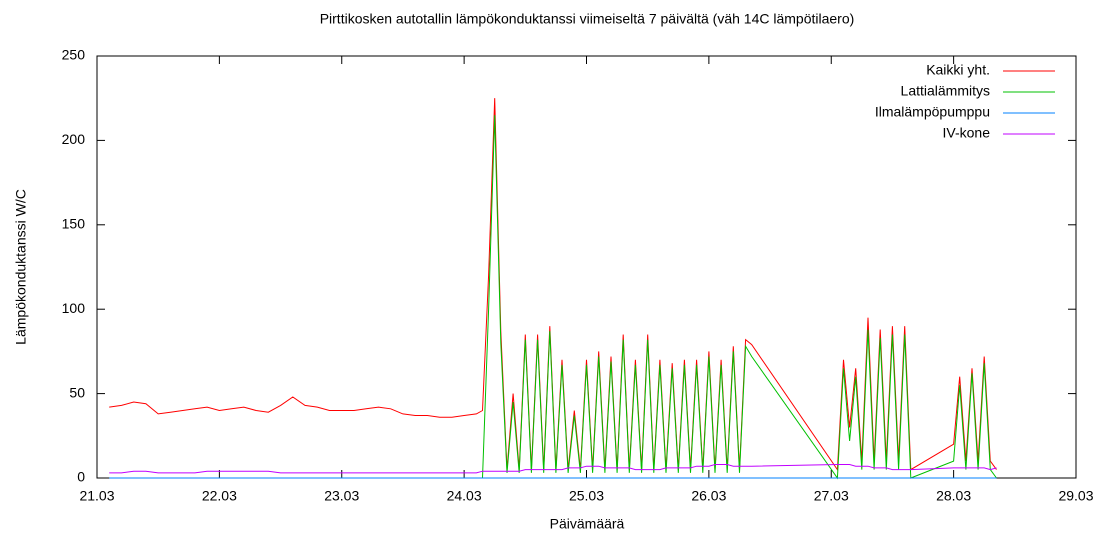  I want to click on legend-label: Ilmalämpöpumppu, so click(932, 112).